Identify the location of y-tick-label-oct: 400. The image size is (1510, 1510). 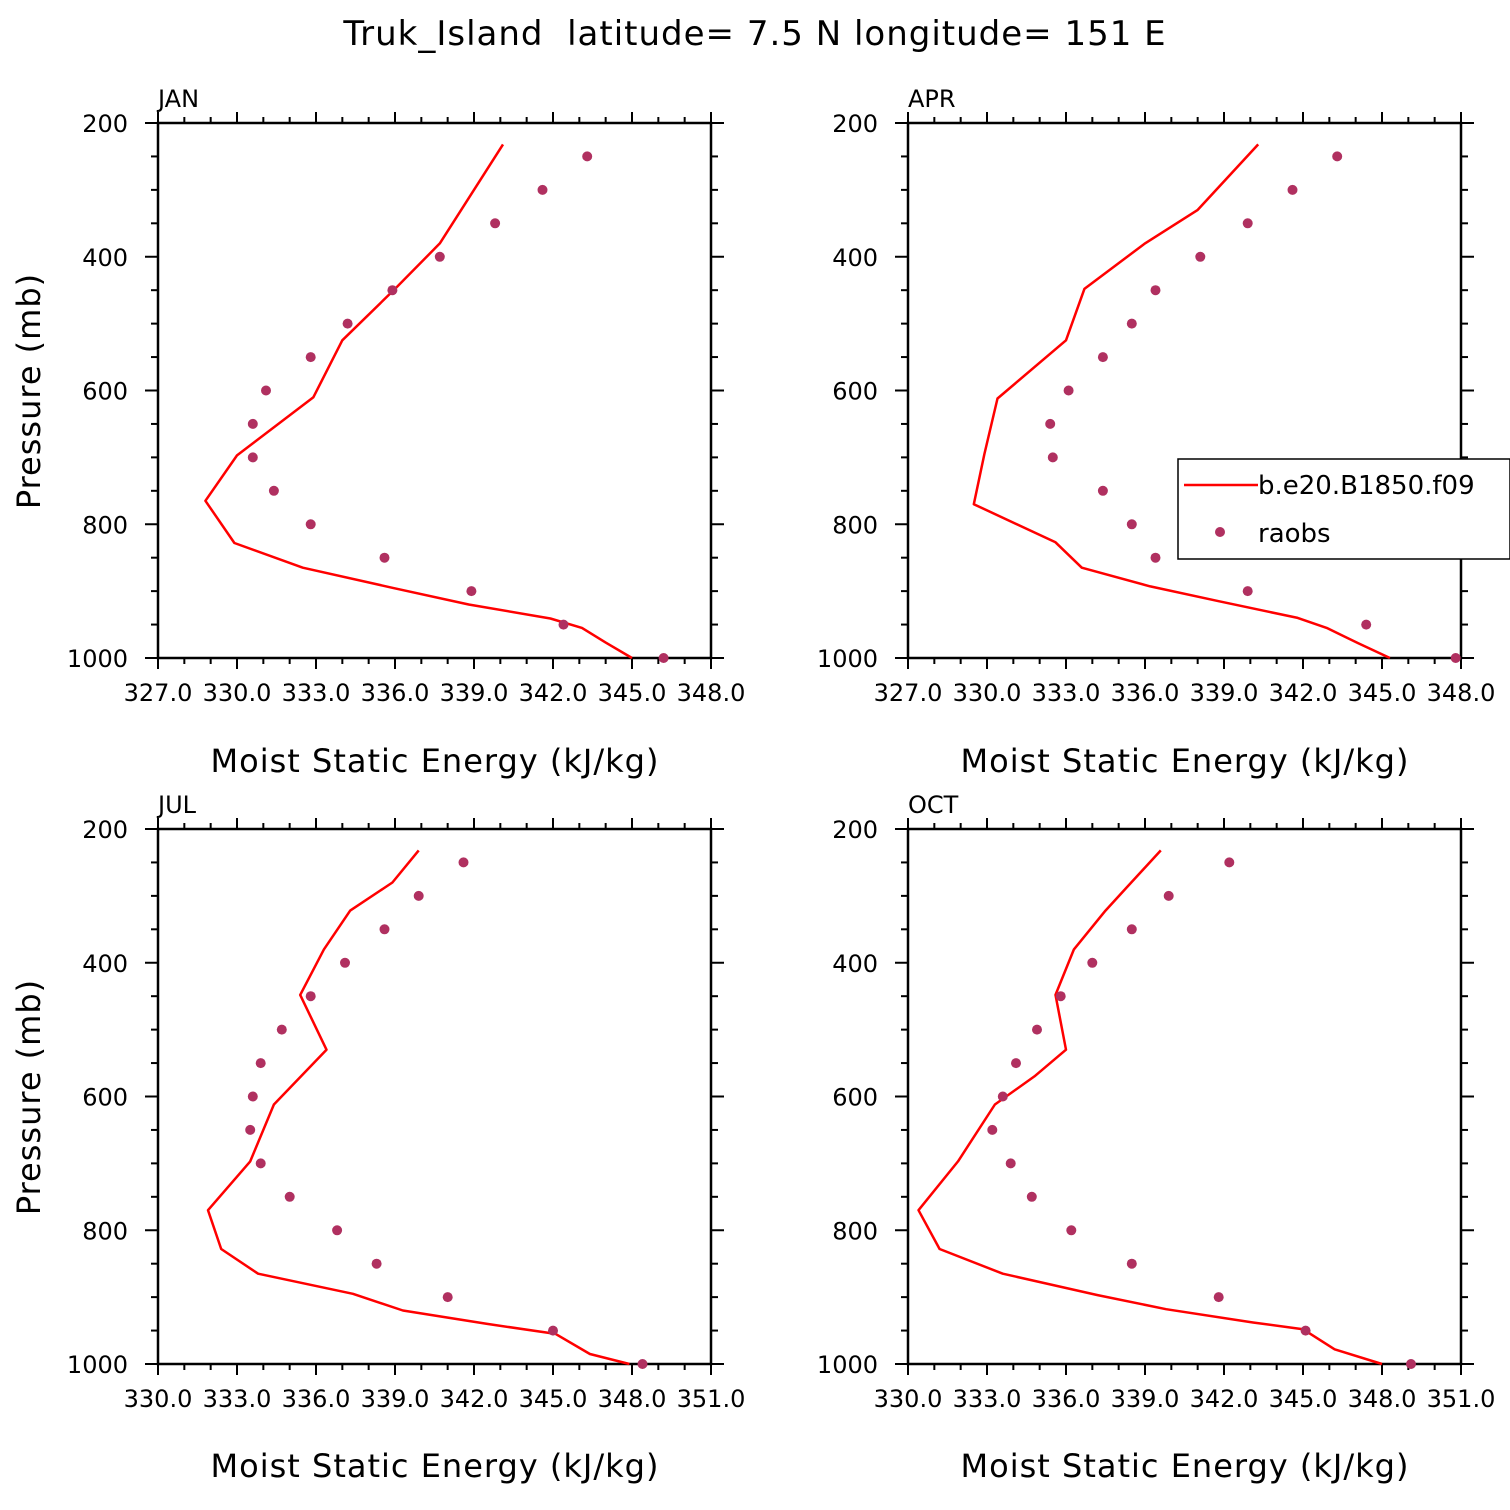
(855, 964).